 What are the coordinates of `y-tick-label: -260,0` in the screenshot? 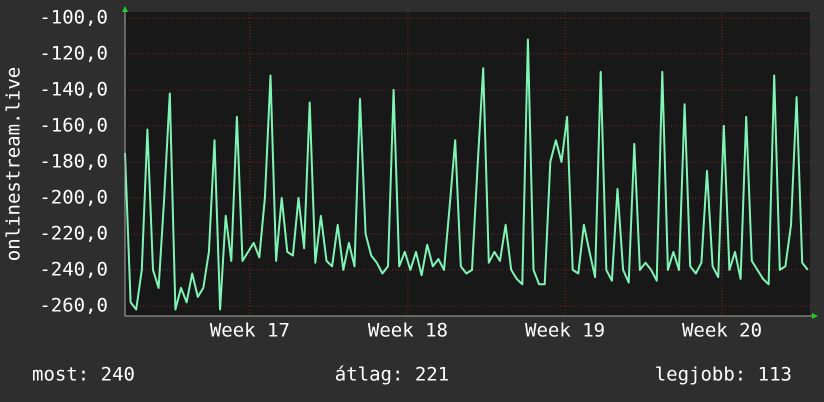 It's located at (73, 305).